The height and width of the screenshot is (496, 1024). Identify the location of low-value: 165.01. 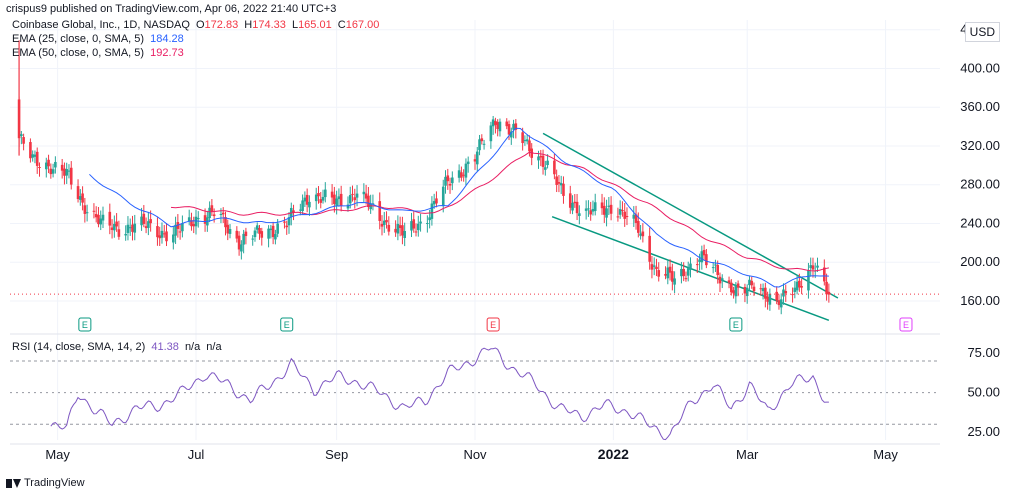
(315, 25).